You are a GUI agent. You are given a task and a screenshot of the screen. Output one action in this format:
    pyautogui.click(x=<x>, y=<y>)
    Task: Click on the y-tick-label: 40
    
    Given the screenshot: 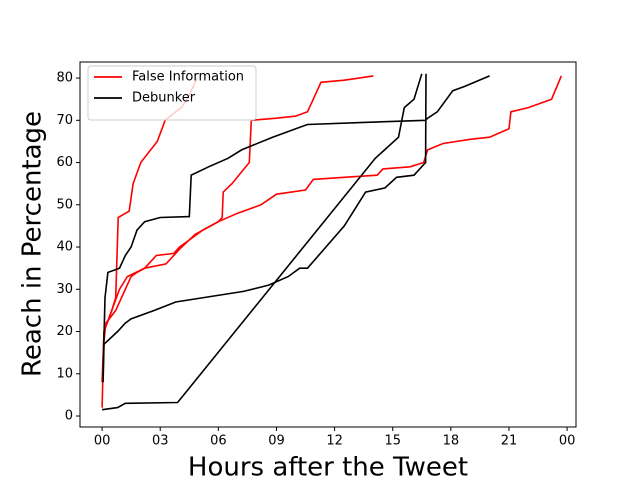 What is the action you would take?
    pyautogui.click(x=64, y=247)
    